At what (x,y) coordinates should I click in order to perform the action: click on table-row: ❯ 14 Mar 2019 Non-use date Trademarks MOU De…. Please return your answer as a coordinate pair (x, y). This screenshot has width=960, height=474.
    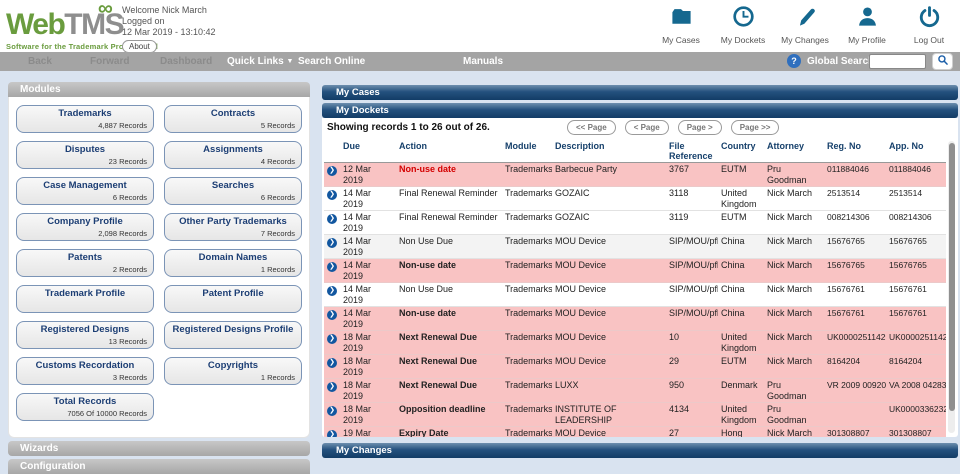
    Looking at the image, I should click on (635, 270).